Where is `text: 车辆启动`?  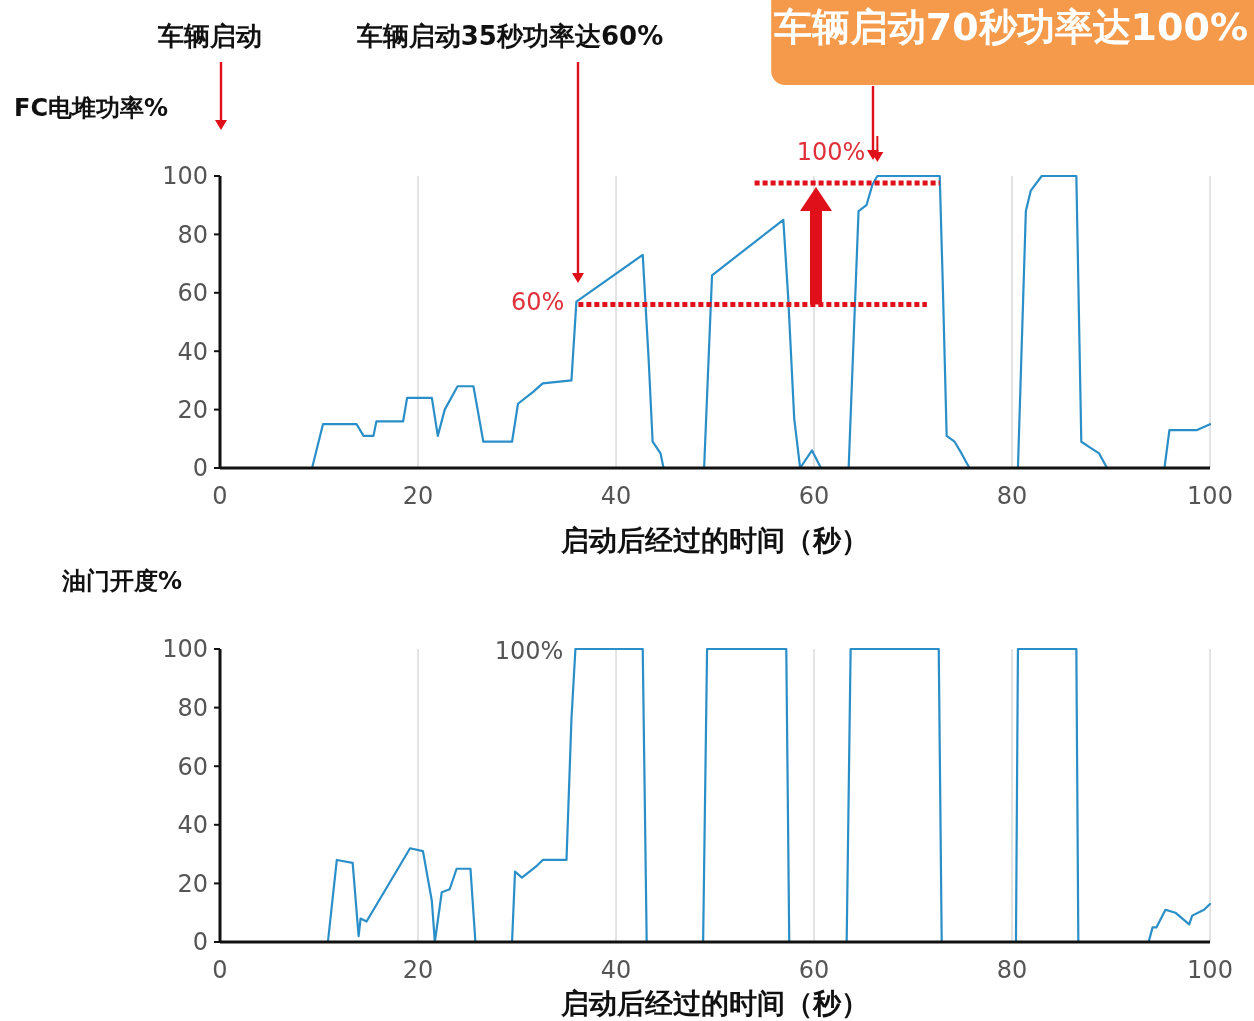
text: 车辆启动 is located at coordinates (209, 36).